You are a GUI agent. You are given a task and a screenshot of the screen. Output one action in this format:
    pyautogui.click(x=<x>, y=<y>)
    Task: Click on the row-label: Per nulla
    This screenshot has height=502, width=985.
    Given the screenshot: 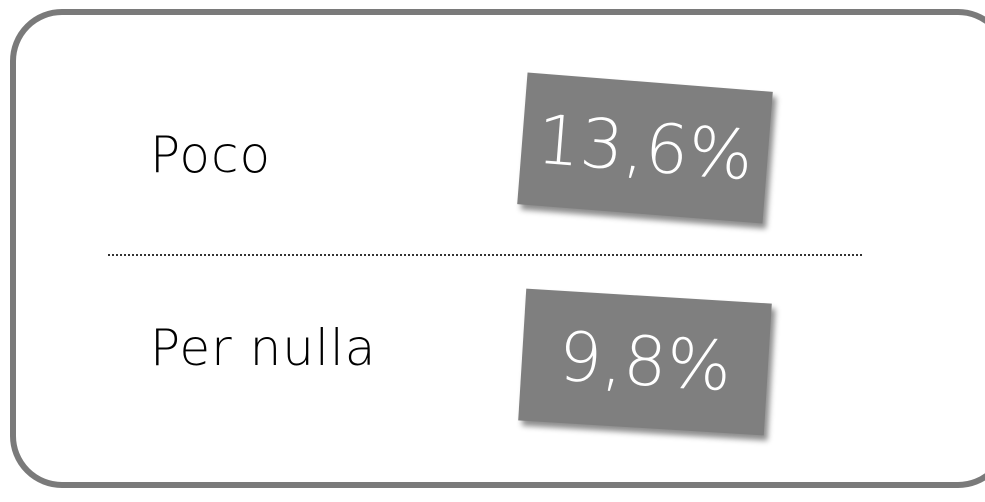 What is the action you would take?
    pyautogui.click(x=263, y=348)
    